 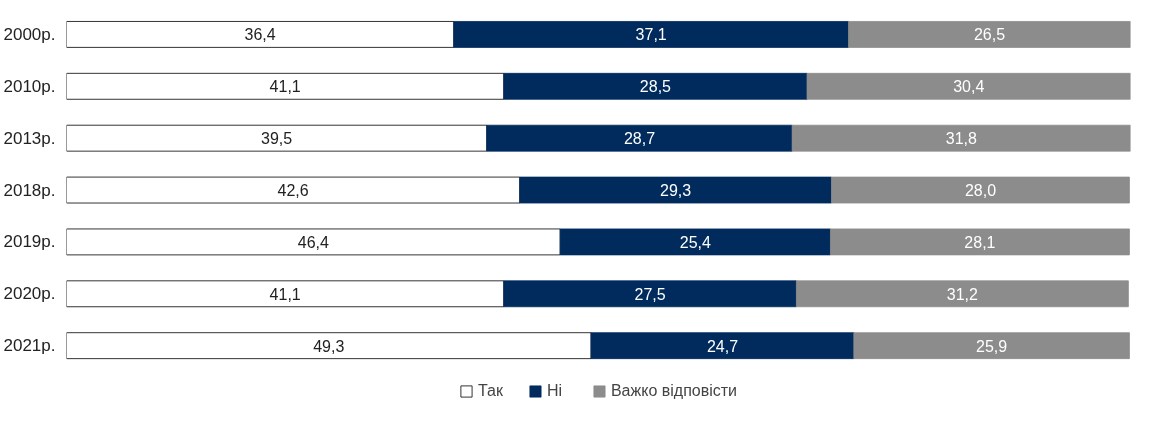 I want to click on data-label: 28,5, so click(x=655, y=87).